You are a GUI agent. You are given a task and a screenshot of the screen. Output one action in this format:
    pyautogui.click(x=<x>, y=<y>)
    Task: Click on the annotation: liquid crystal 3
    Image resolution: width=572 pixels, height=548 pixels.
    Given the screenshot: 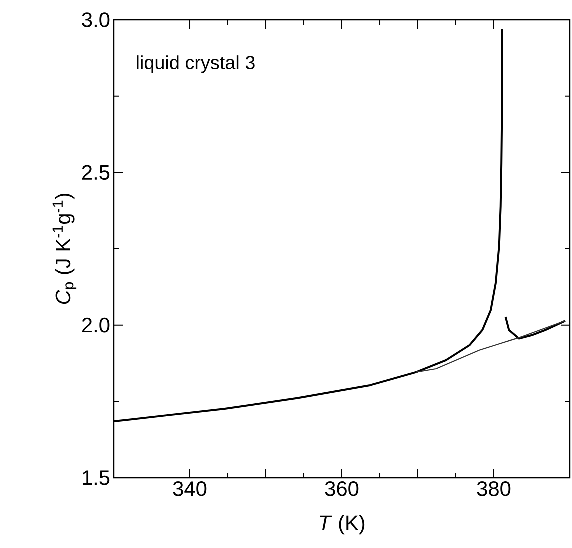 What is the action you would take?
    pyautogui.click(x=196, y=65)
    